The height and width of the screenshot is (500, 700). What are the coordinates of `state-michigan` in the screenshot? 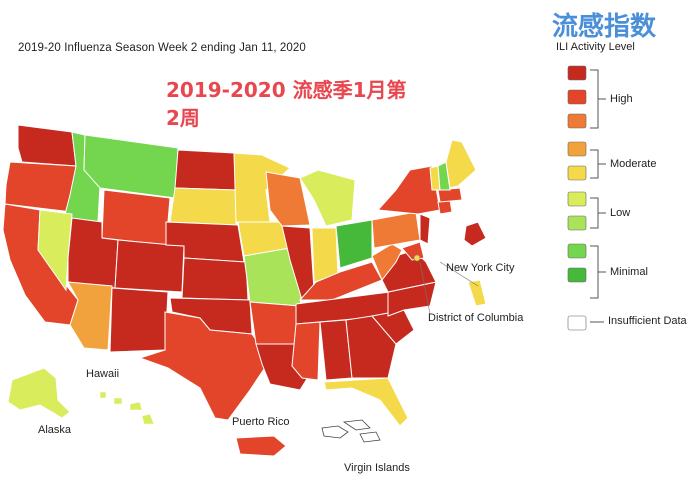 It's located at (327, 198).